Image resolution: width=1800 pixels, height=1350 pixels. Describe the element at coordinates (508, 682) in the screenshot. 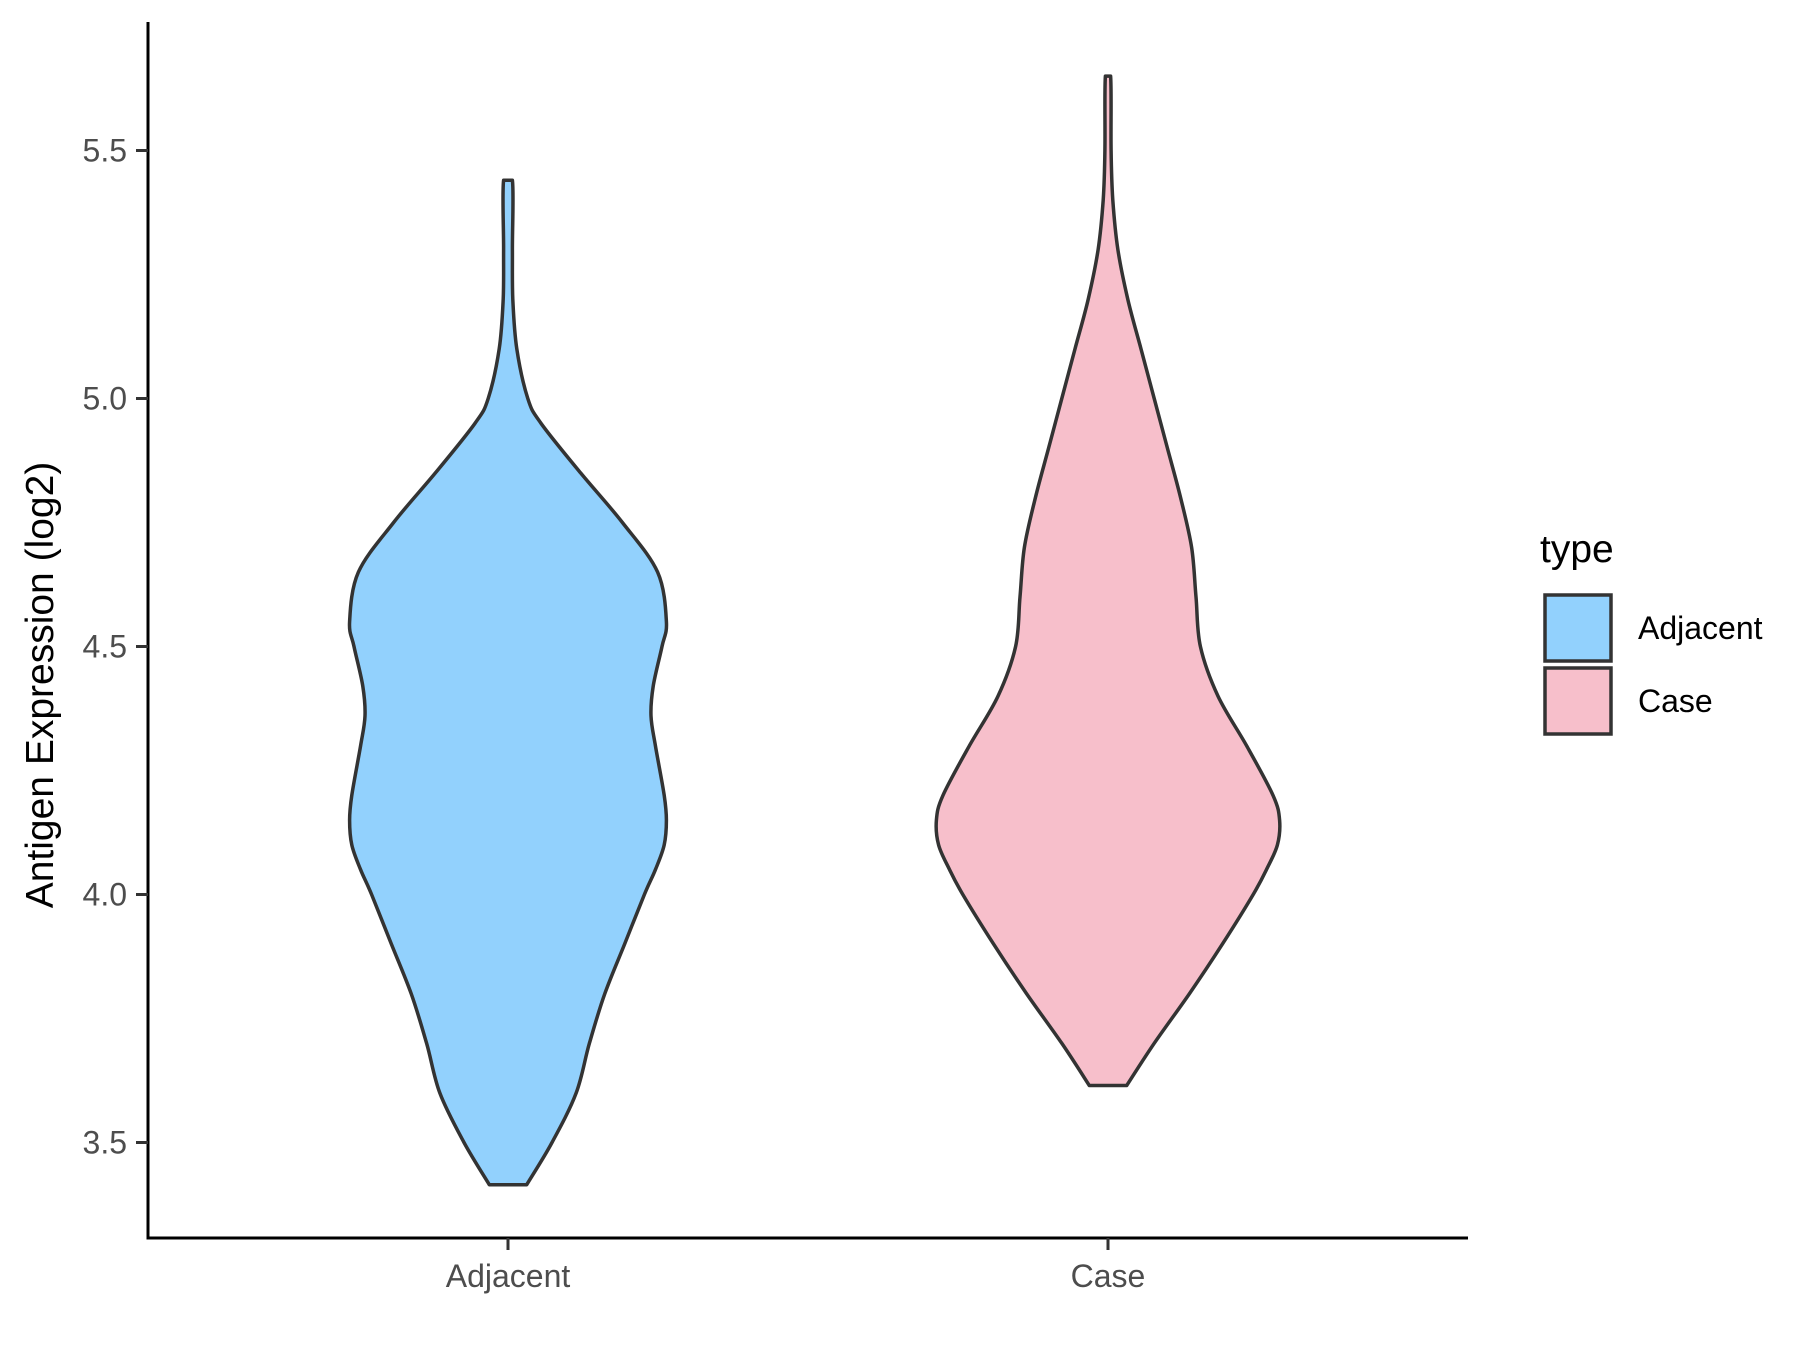

I see `violin-adjacent` at that location.